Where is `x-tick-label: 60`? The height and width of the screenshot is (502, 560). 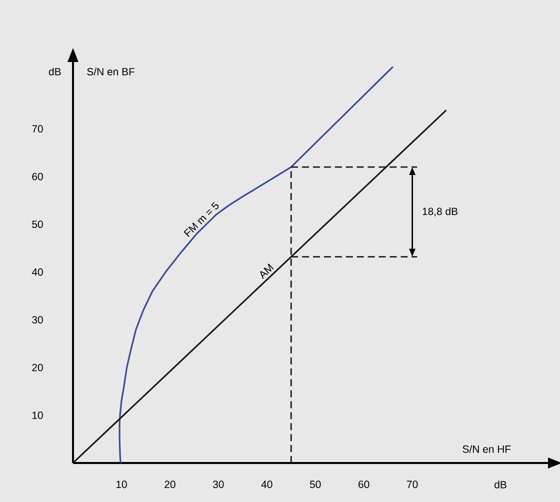 x-tick-label: 60 is located at coordinates (364, 484).